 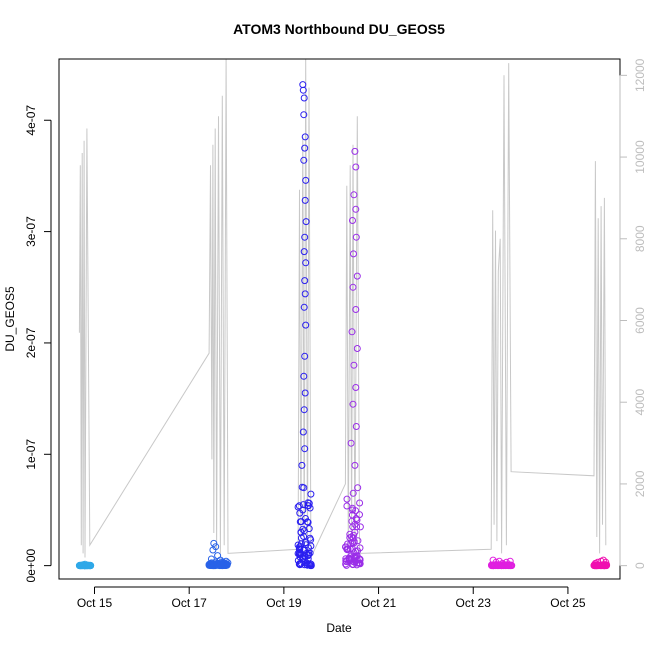 I want to click on flight-1-points, so click(x=85, y=565).